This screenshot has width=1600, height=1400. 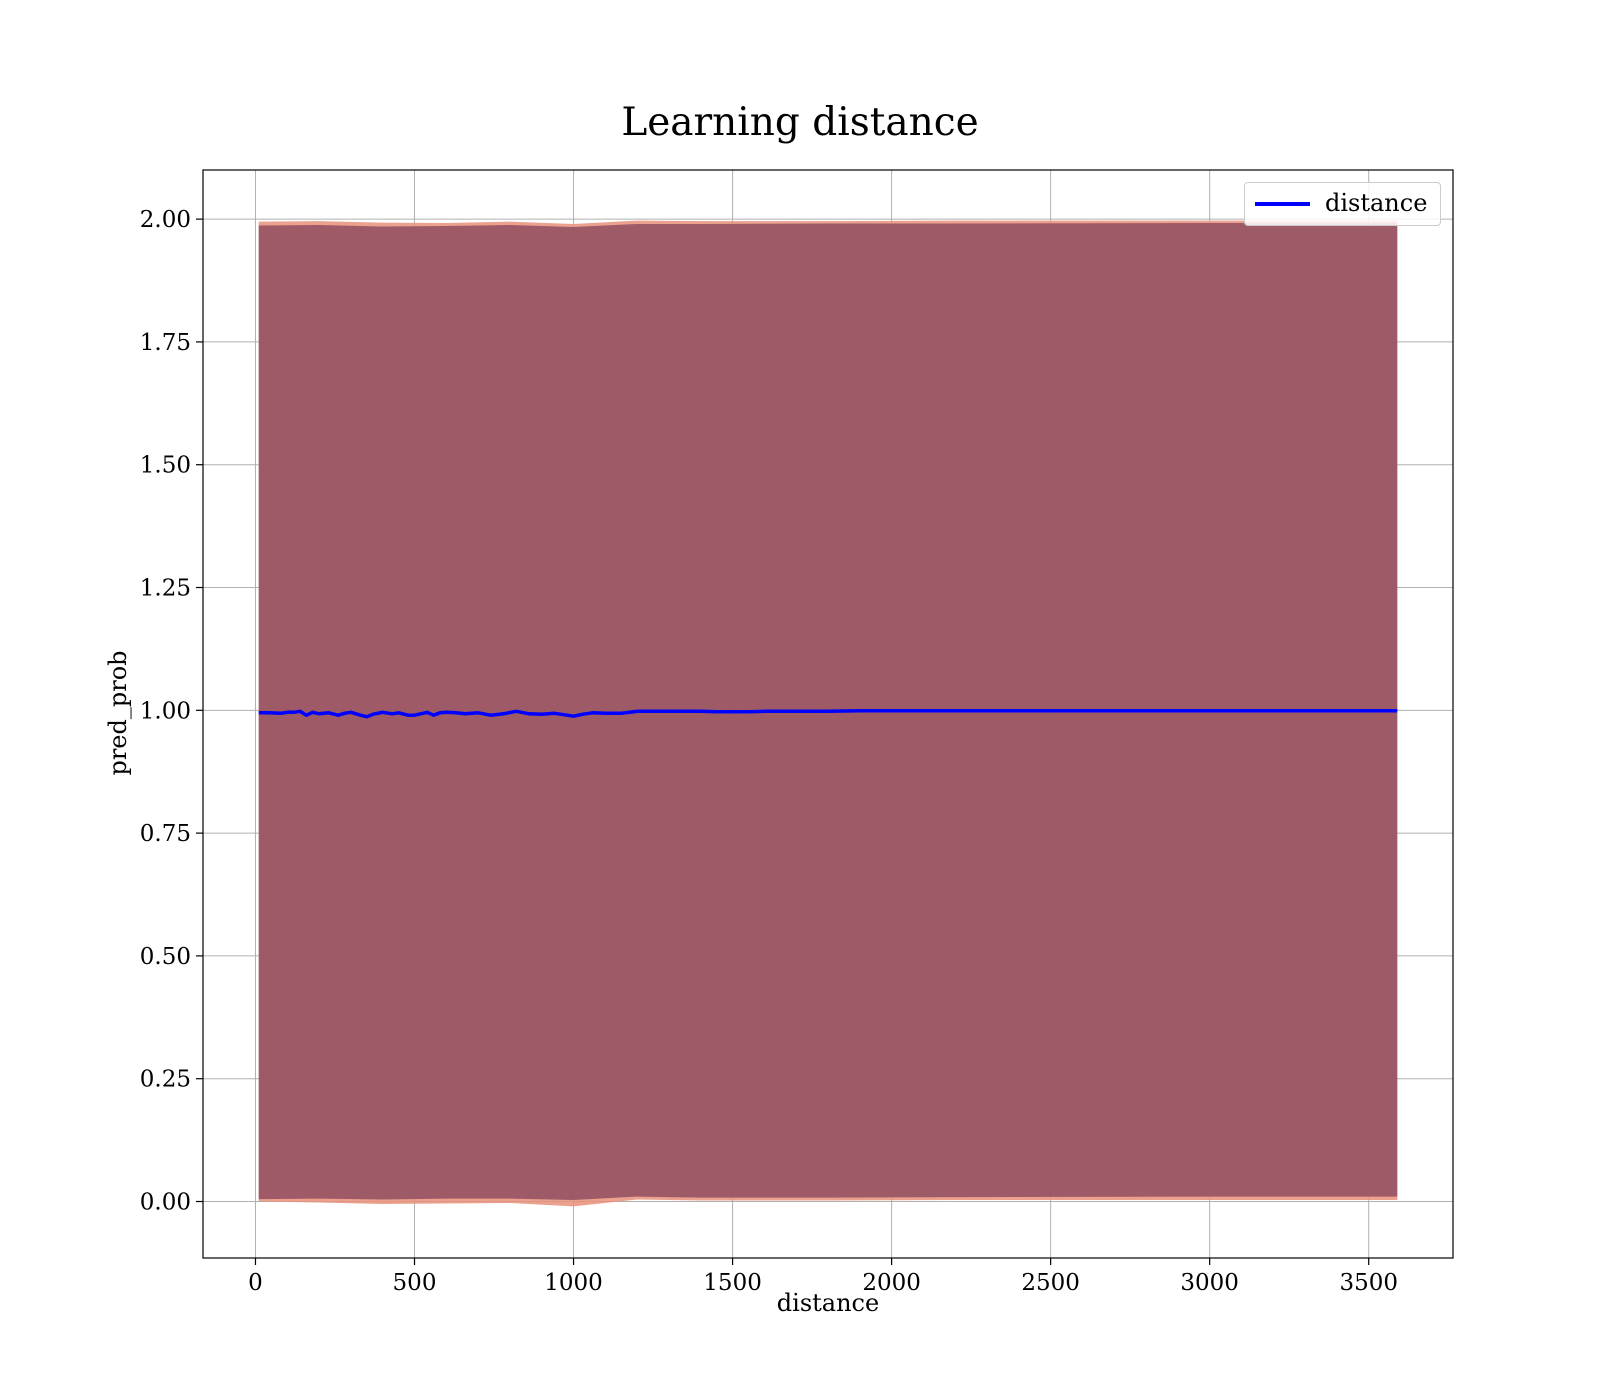 I want to click on series-line-distance, so click(x=828, y=714).